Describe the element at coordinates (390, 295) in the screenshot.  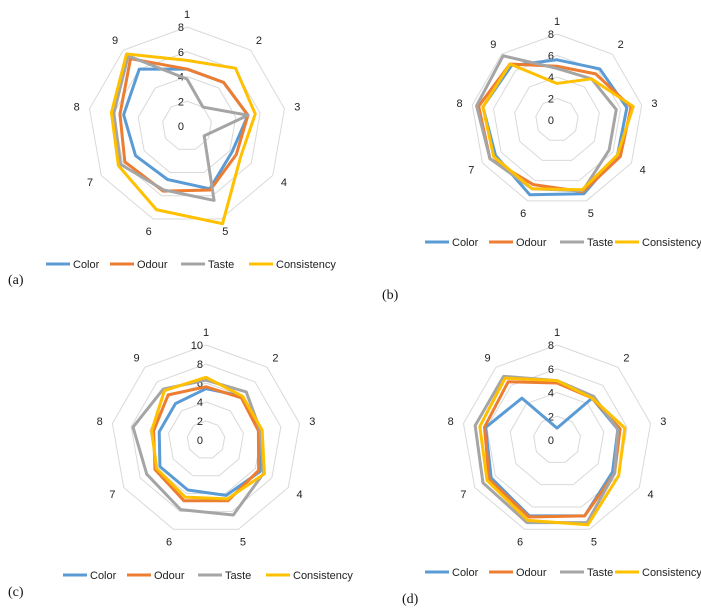
I see `panel-label: (b)` at that location.